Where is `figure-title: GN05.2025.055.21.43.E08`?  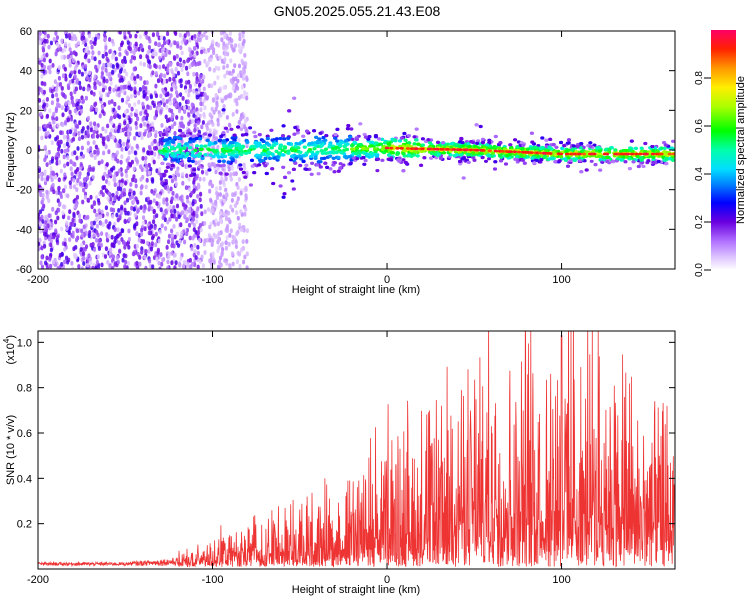 figure-title: GN05.2025.055.21.43.E08 is located at coordinates (357, 11).